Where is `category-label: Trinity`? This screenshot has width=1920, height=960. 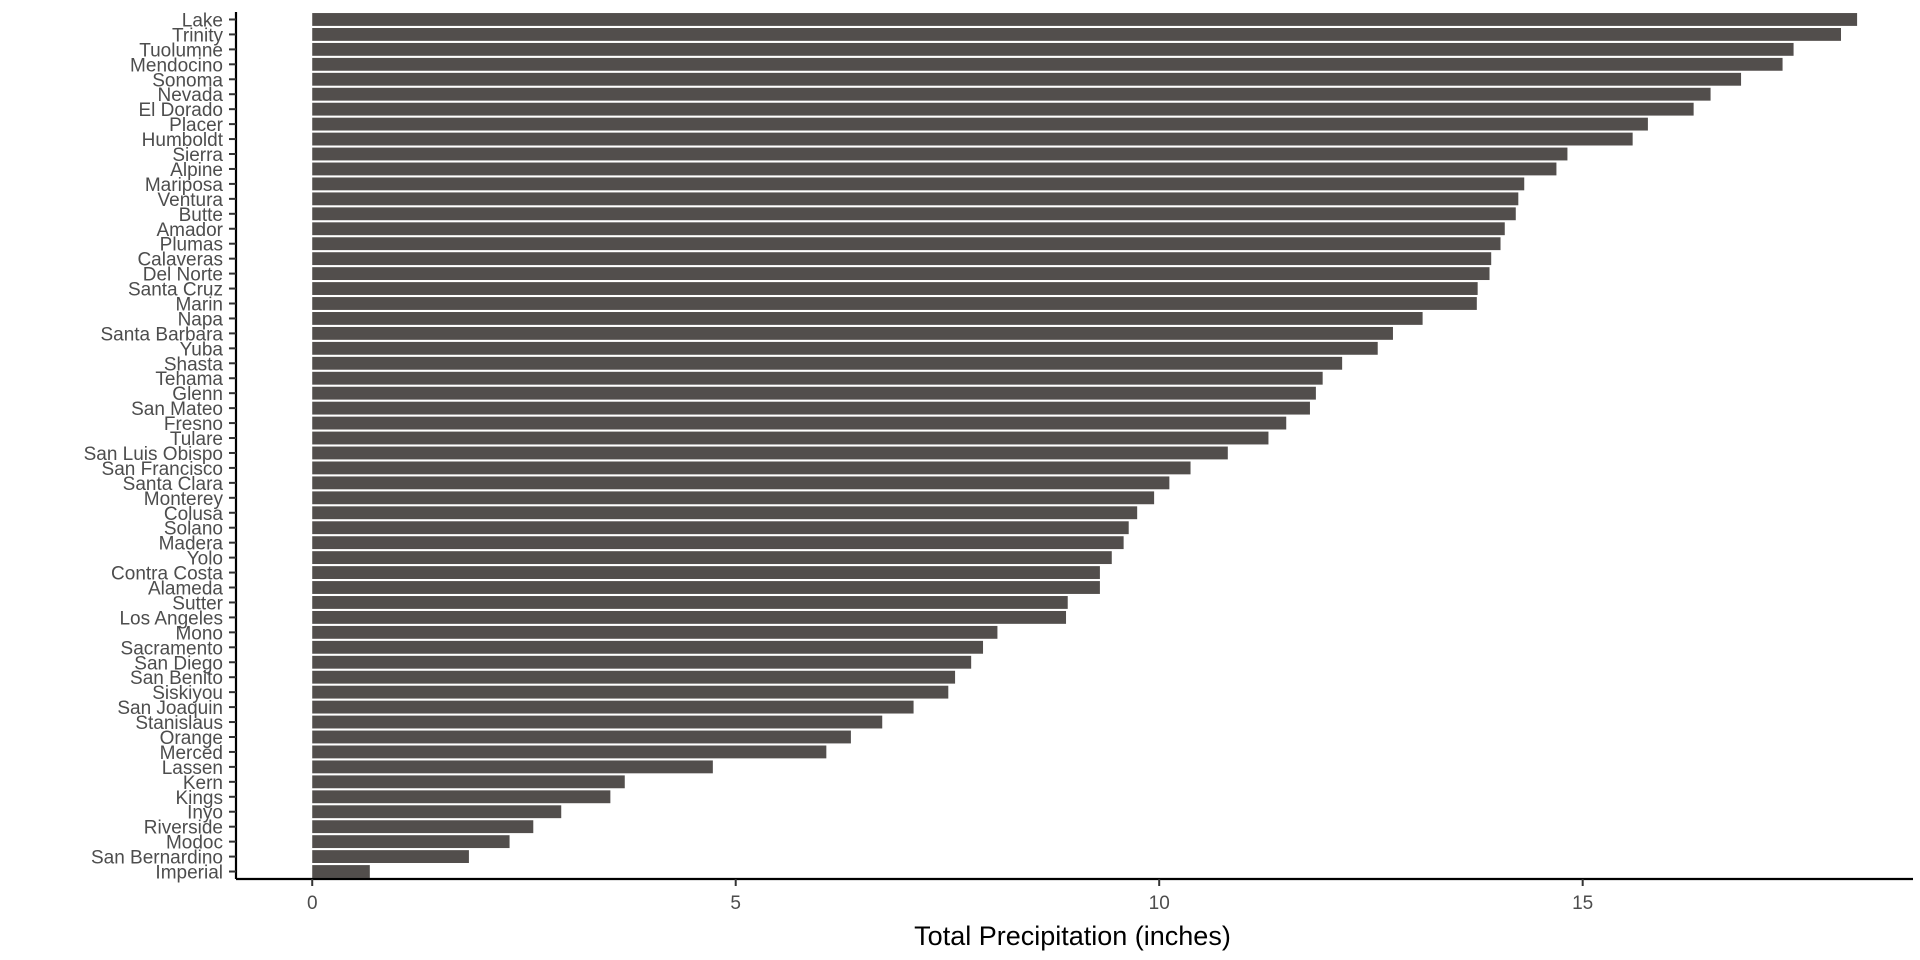 category-label: Trinity is located at coordinates (198, 35).